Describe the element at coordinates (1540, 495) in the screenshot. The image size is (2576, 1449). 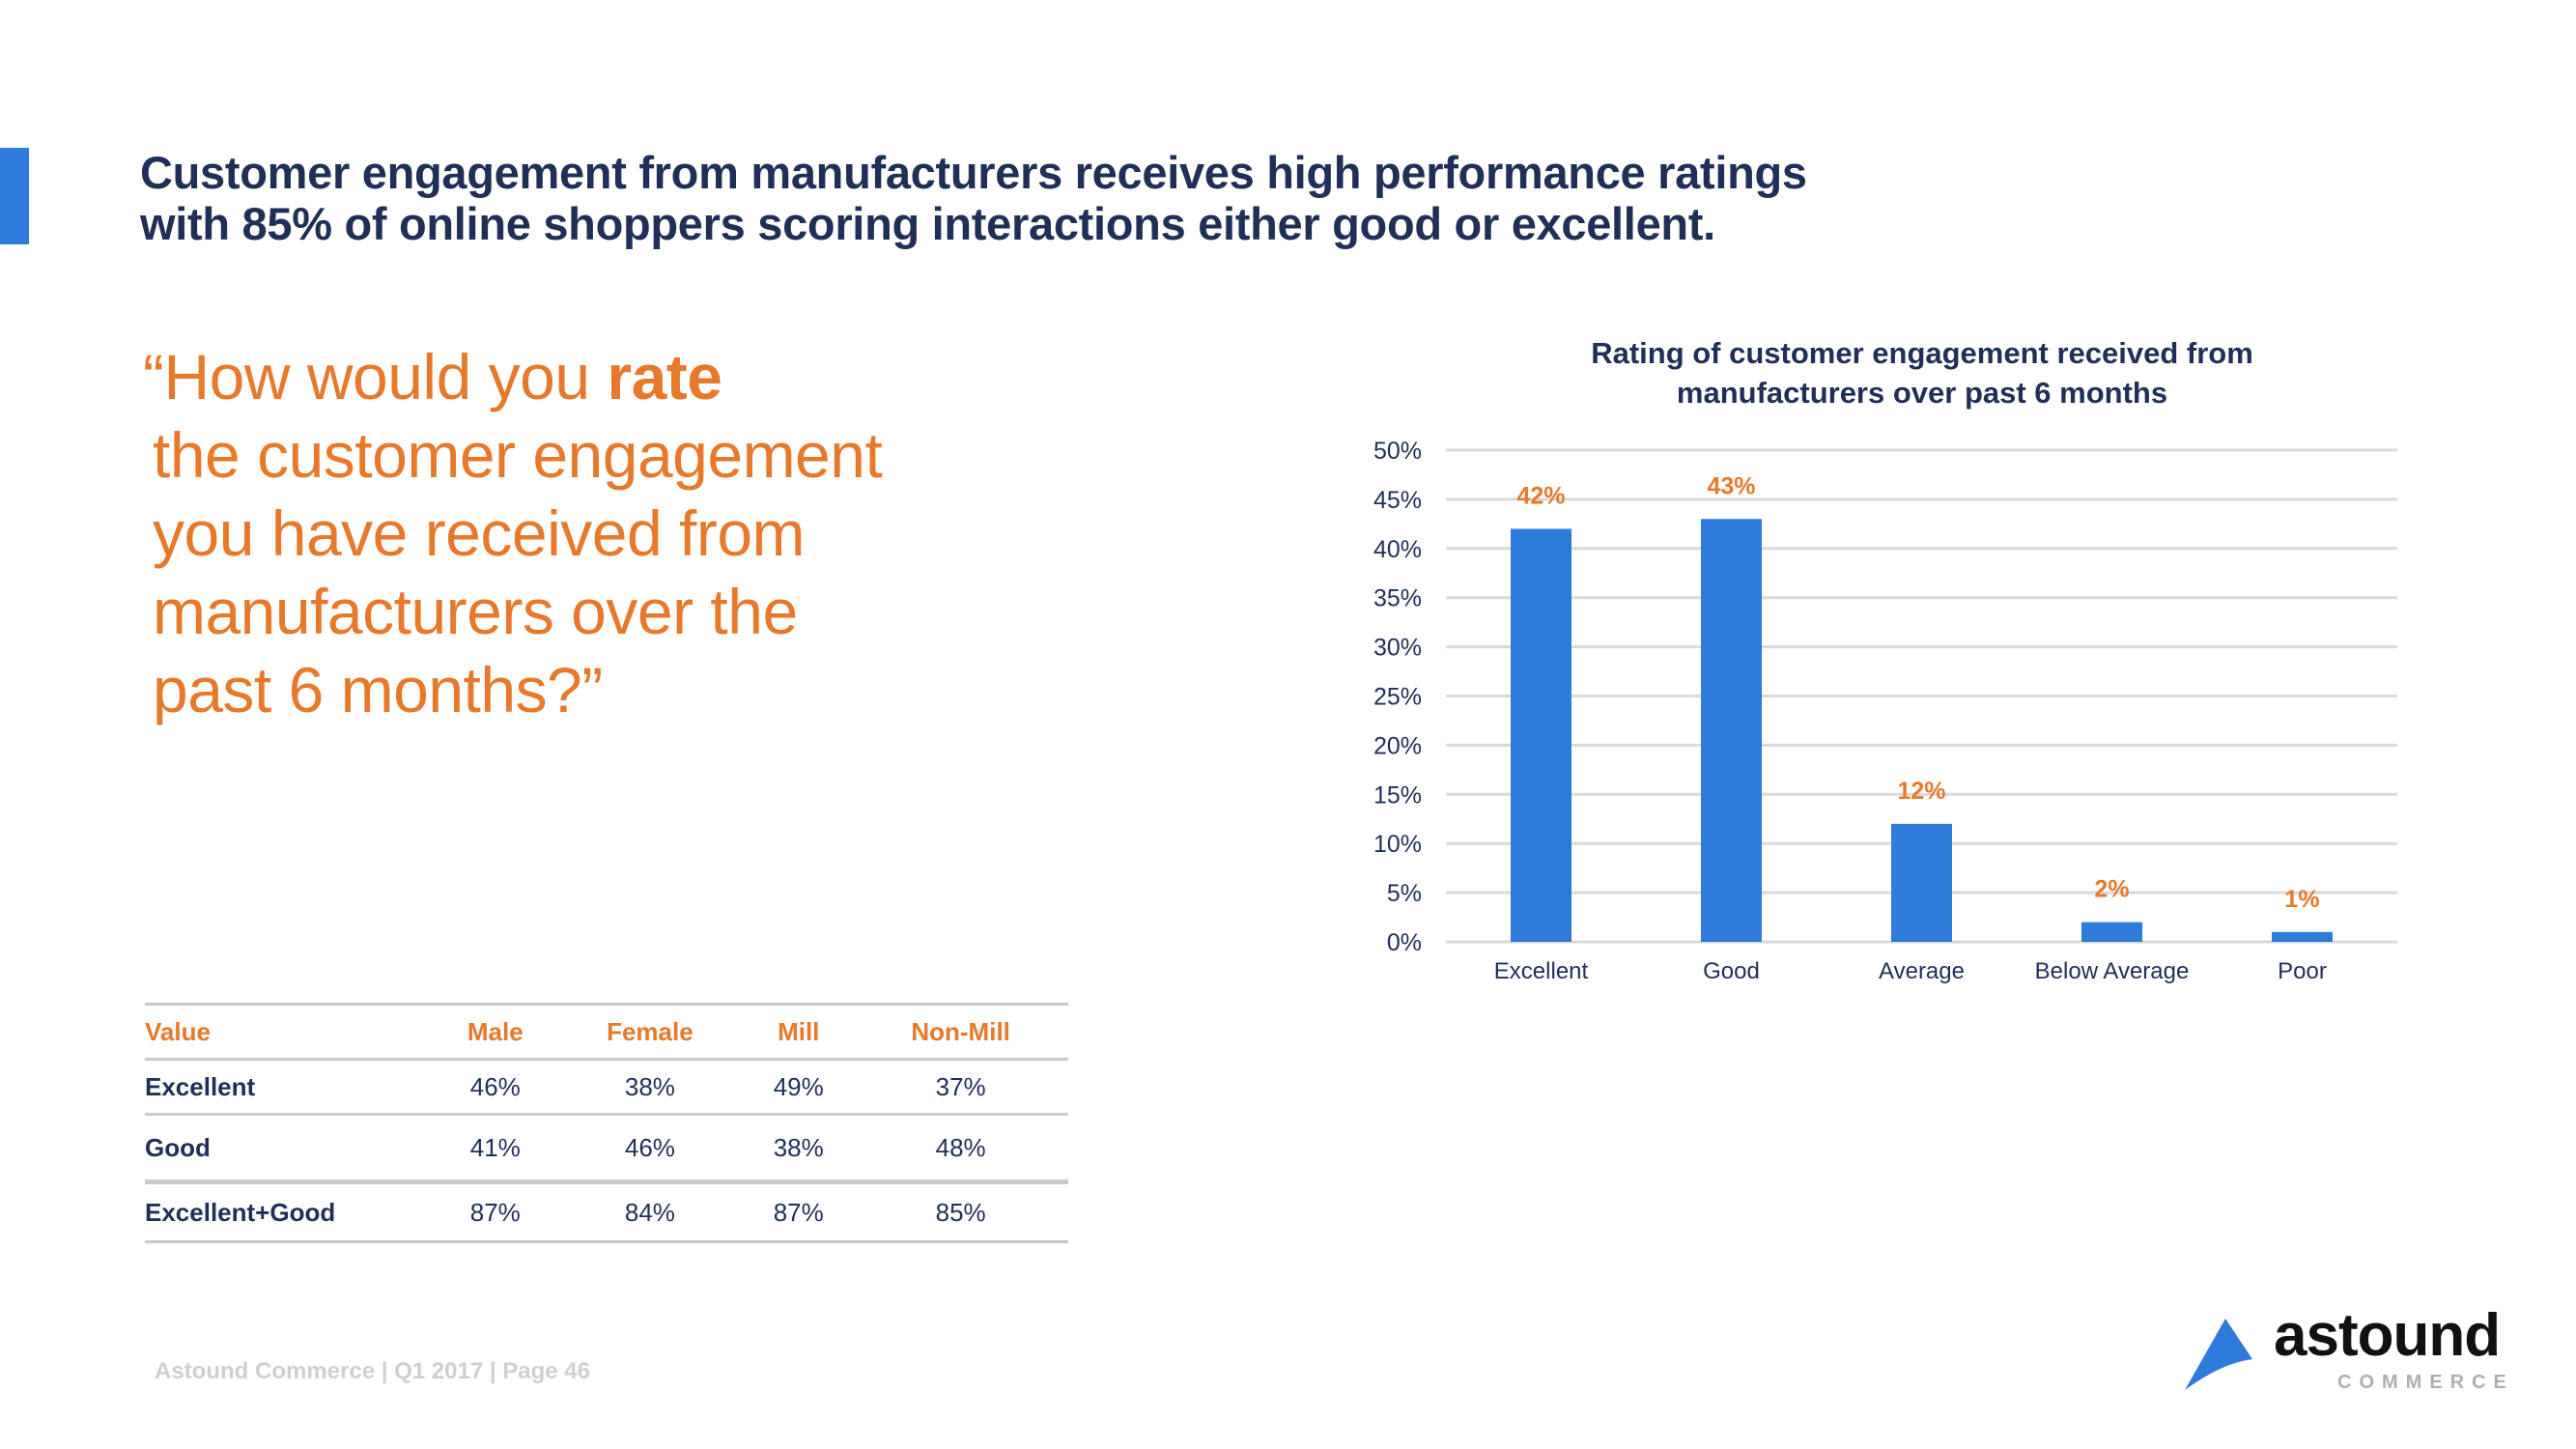
I see `value-label: 42%` at that location.